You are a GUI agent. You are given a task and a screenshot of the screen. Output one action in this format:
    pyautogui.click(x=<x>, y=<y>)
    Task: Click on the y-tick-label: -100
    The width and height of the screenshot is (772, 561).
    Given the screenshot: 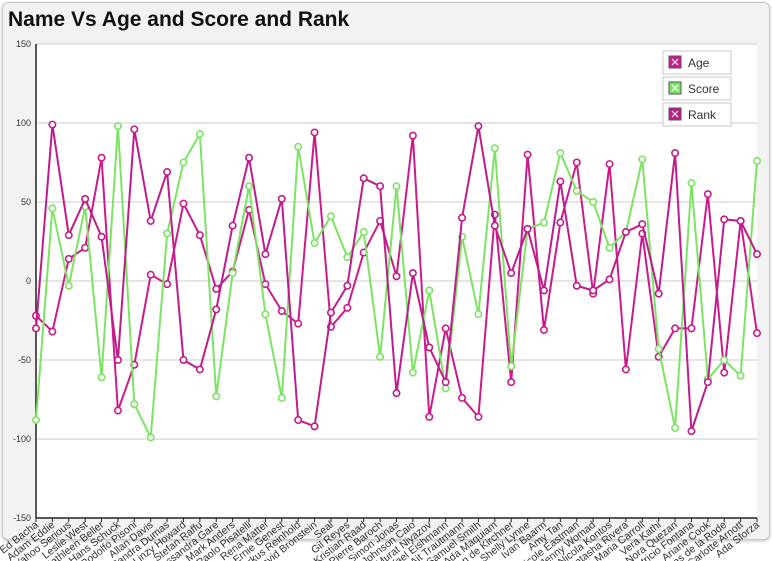 What is the action you would take?
    pyautogui.click(x=22, y=439)
    